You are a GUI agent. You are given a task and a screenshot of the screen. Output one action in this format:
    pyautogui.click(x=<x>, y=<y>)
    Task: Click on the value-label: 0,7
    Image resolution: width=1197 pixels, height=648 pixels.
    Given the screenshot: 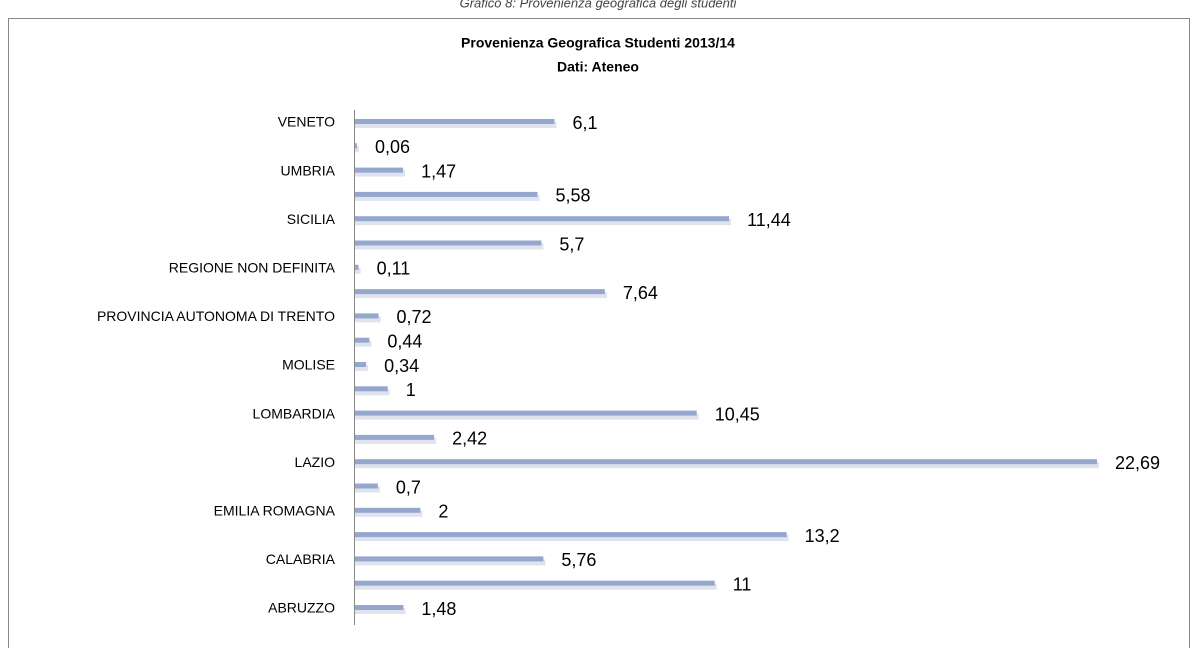 What is the action you would take?
    pyautogui.click(x=408, y=487)
    